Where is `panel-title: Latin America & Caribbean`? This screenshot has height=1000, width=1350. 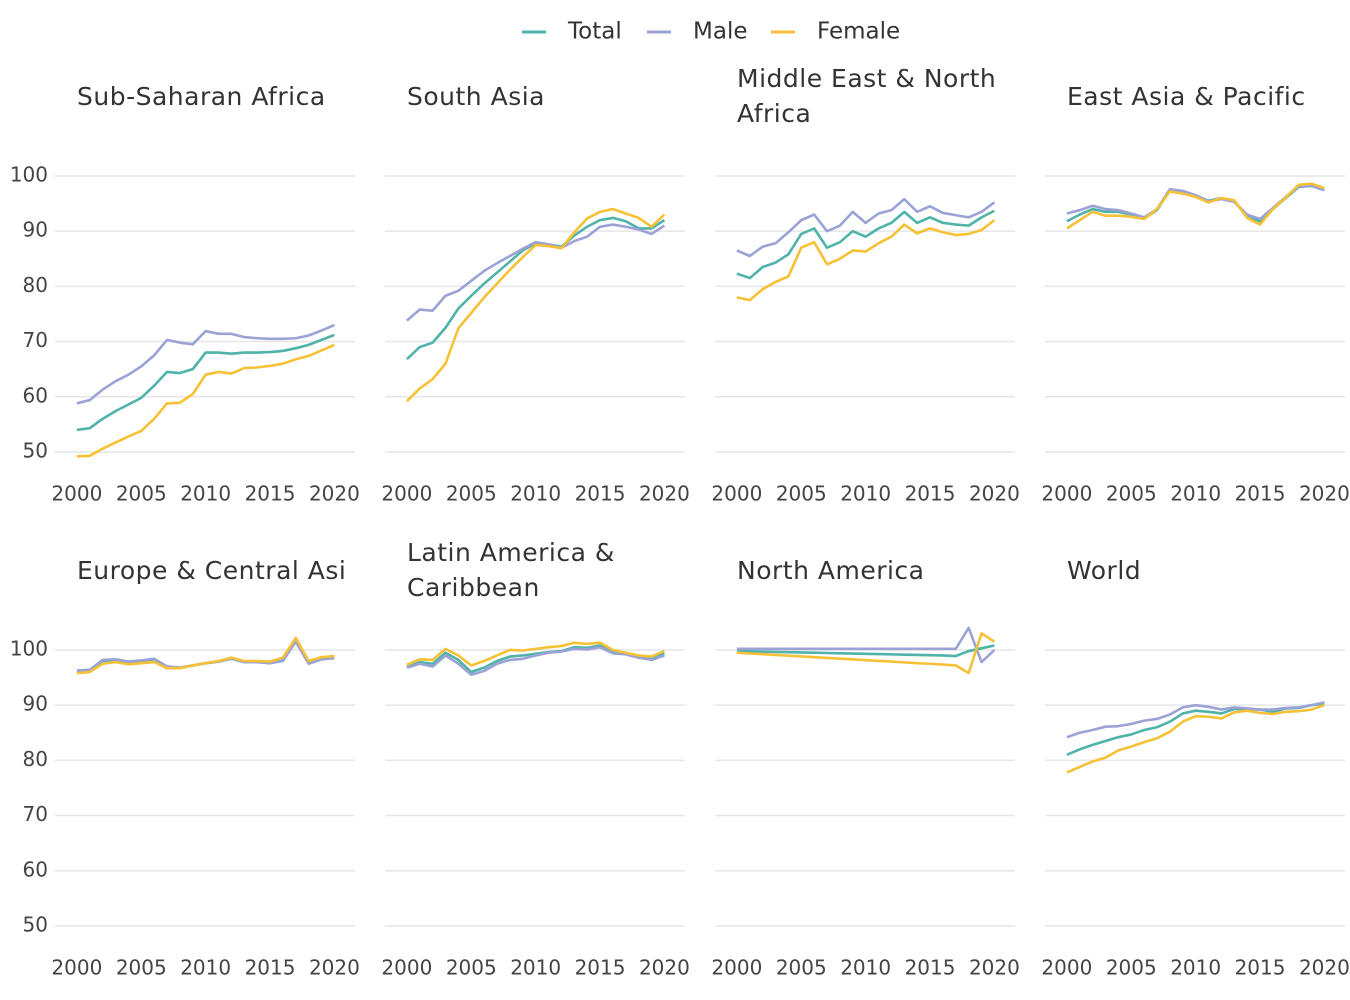
panel-title: Latin America & Caribbean is located at coordinates (511, 570).